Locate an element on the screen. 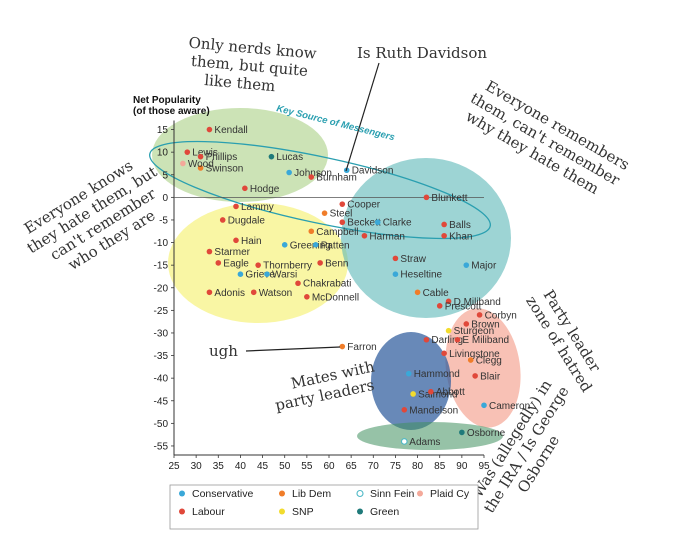 The height and width of the screenshot is (559, 680). point-label: Osborne is located at coordinates (486, 433).